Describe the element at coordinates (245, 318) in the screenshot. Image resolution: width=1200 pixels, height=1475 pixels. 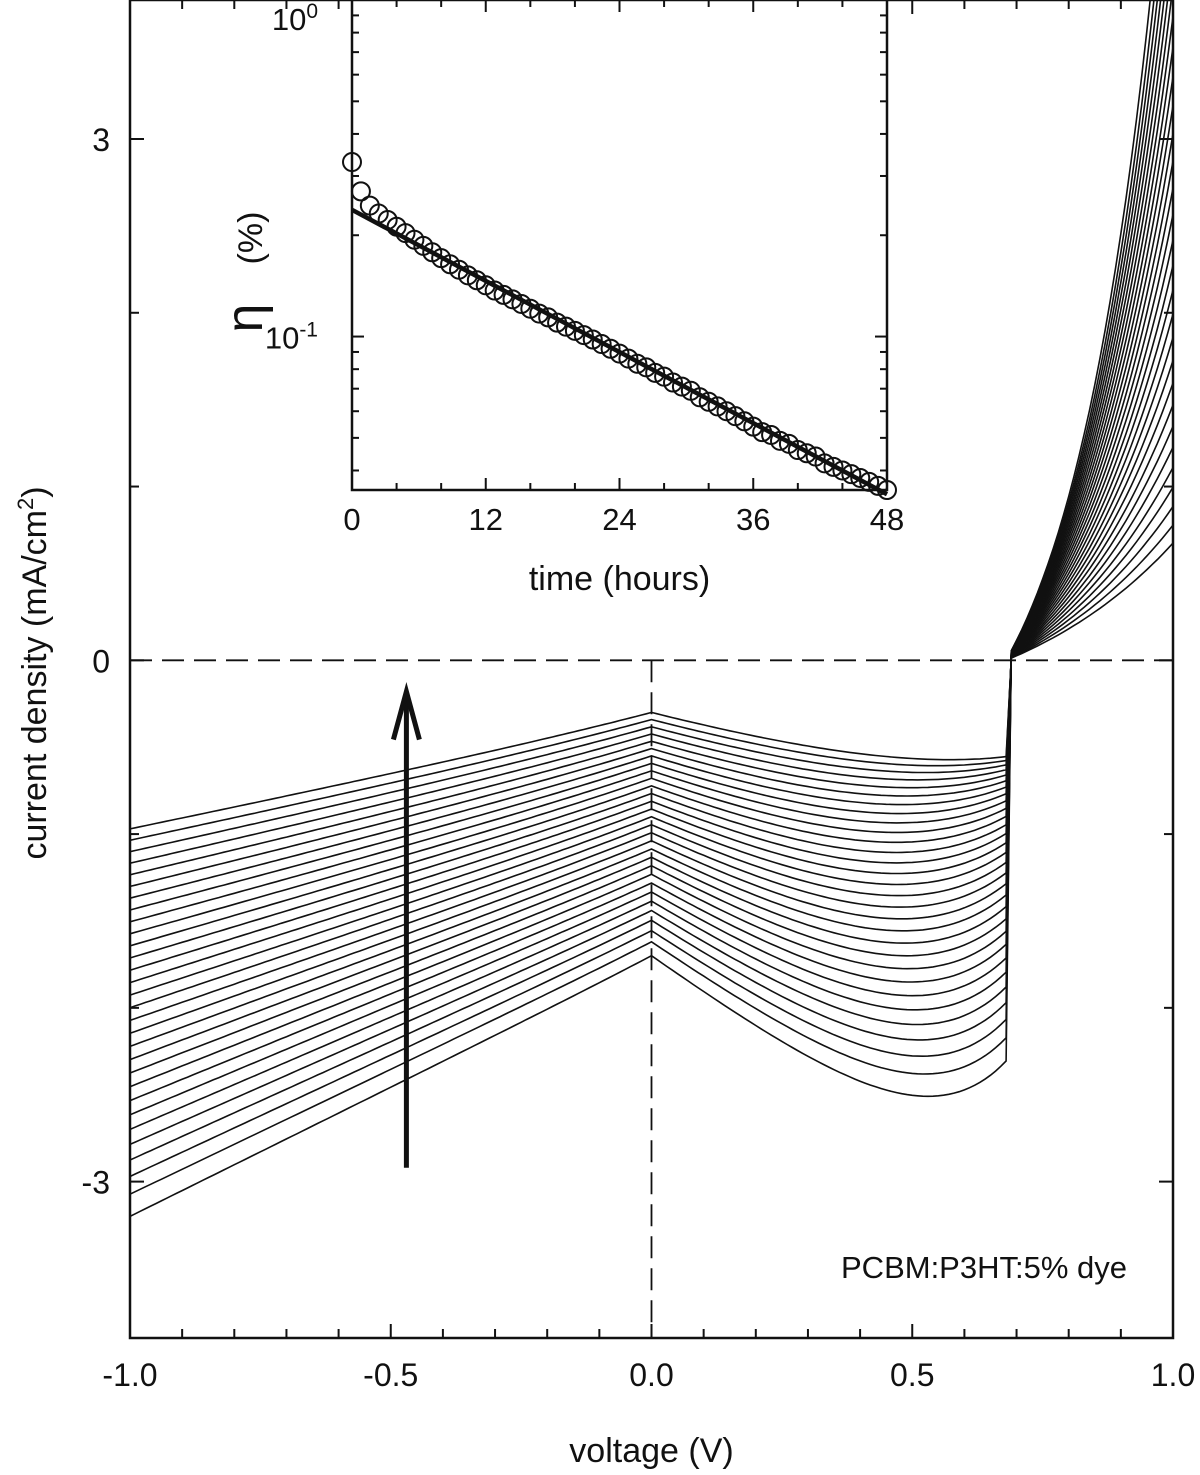
I see `eta-symbol: η` at that location.